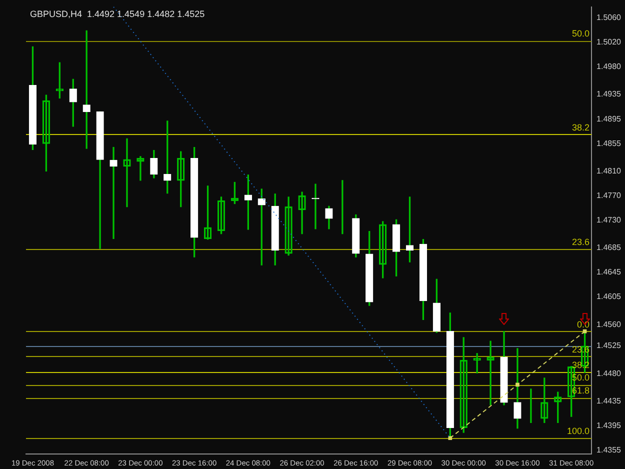 This screenshot has width=625, height=469. Describe the element at coordinates (609, 94) in the screenshot. I see `y-tick-label: 1.4935` at that location.